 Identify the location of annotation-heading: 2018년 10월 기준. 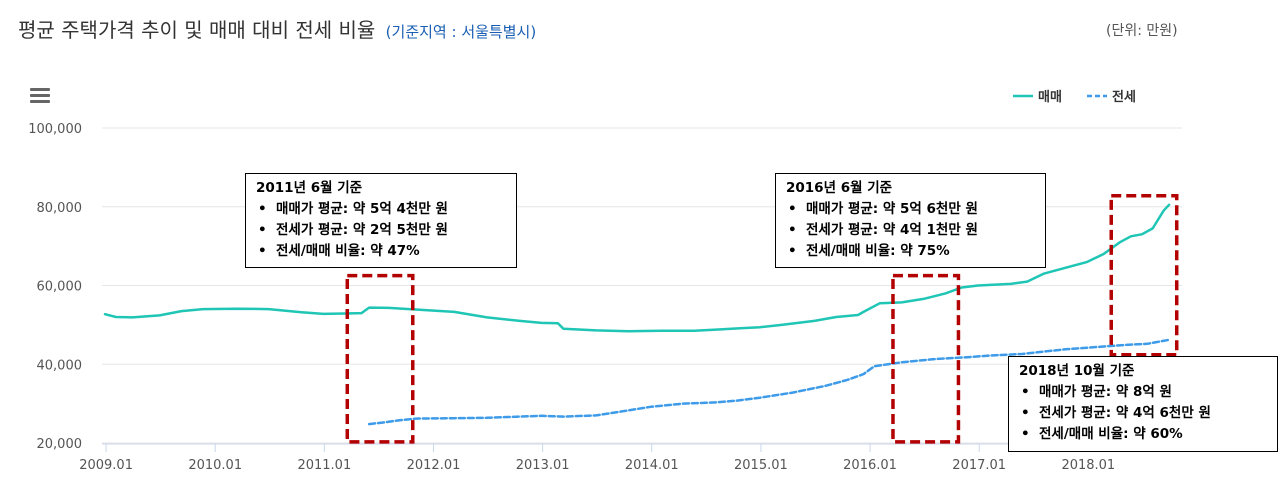
(1077, 371).